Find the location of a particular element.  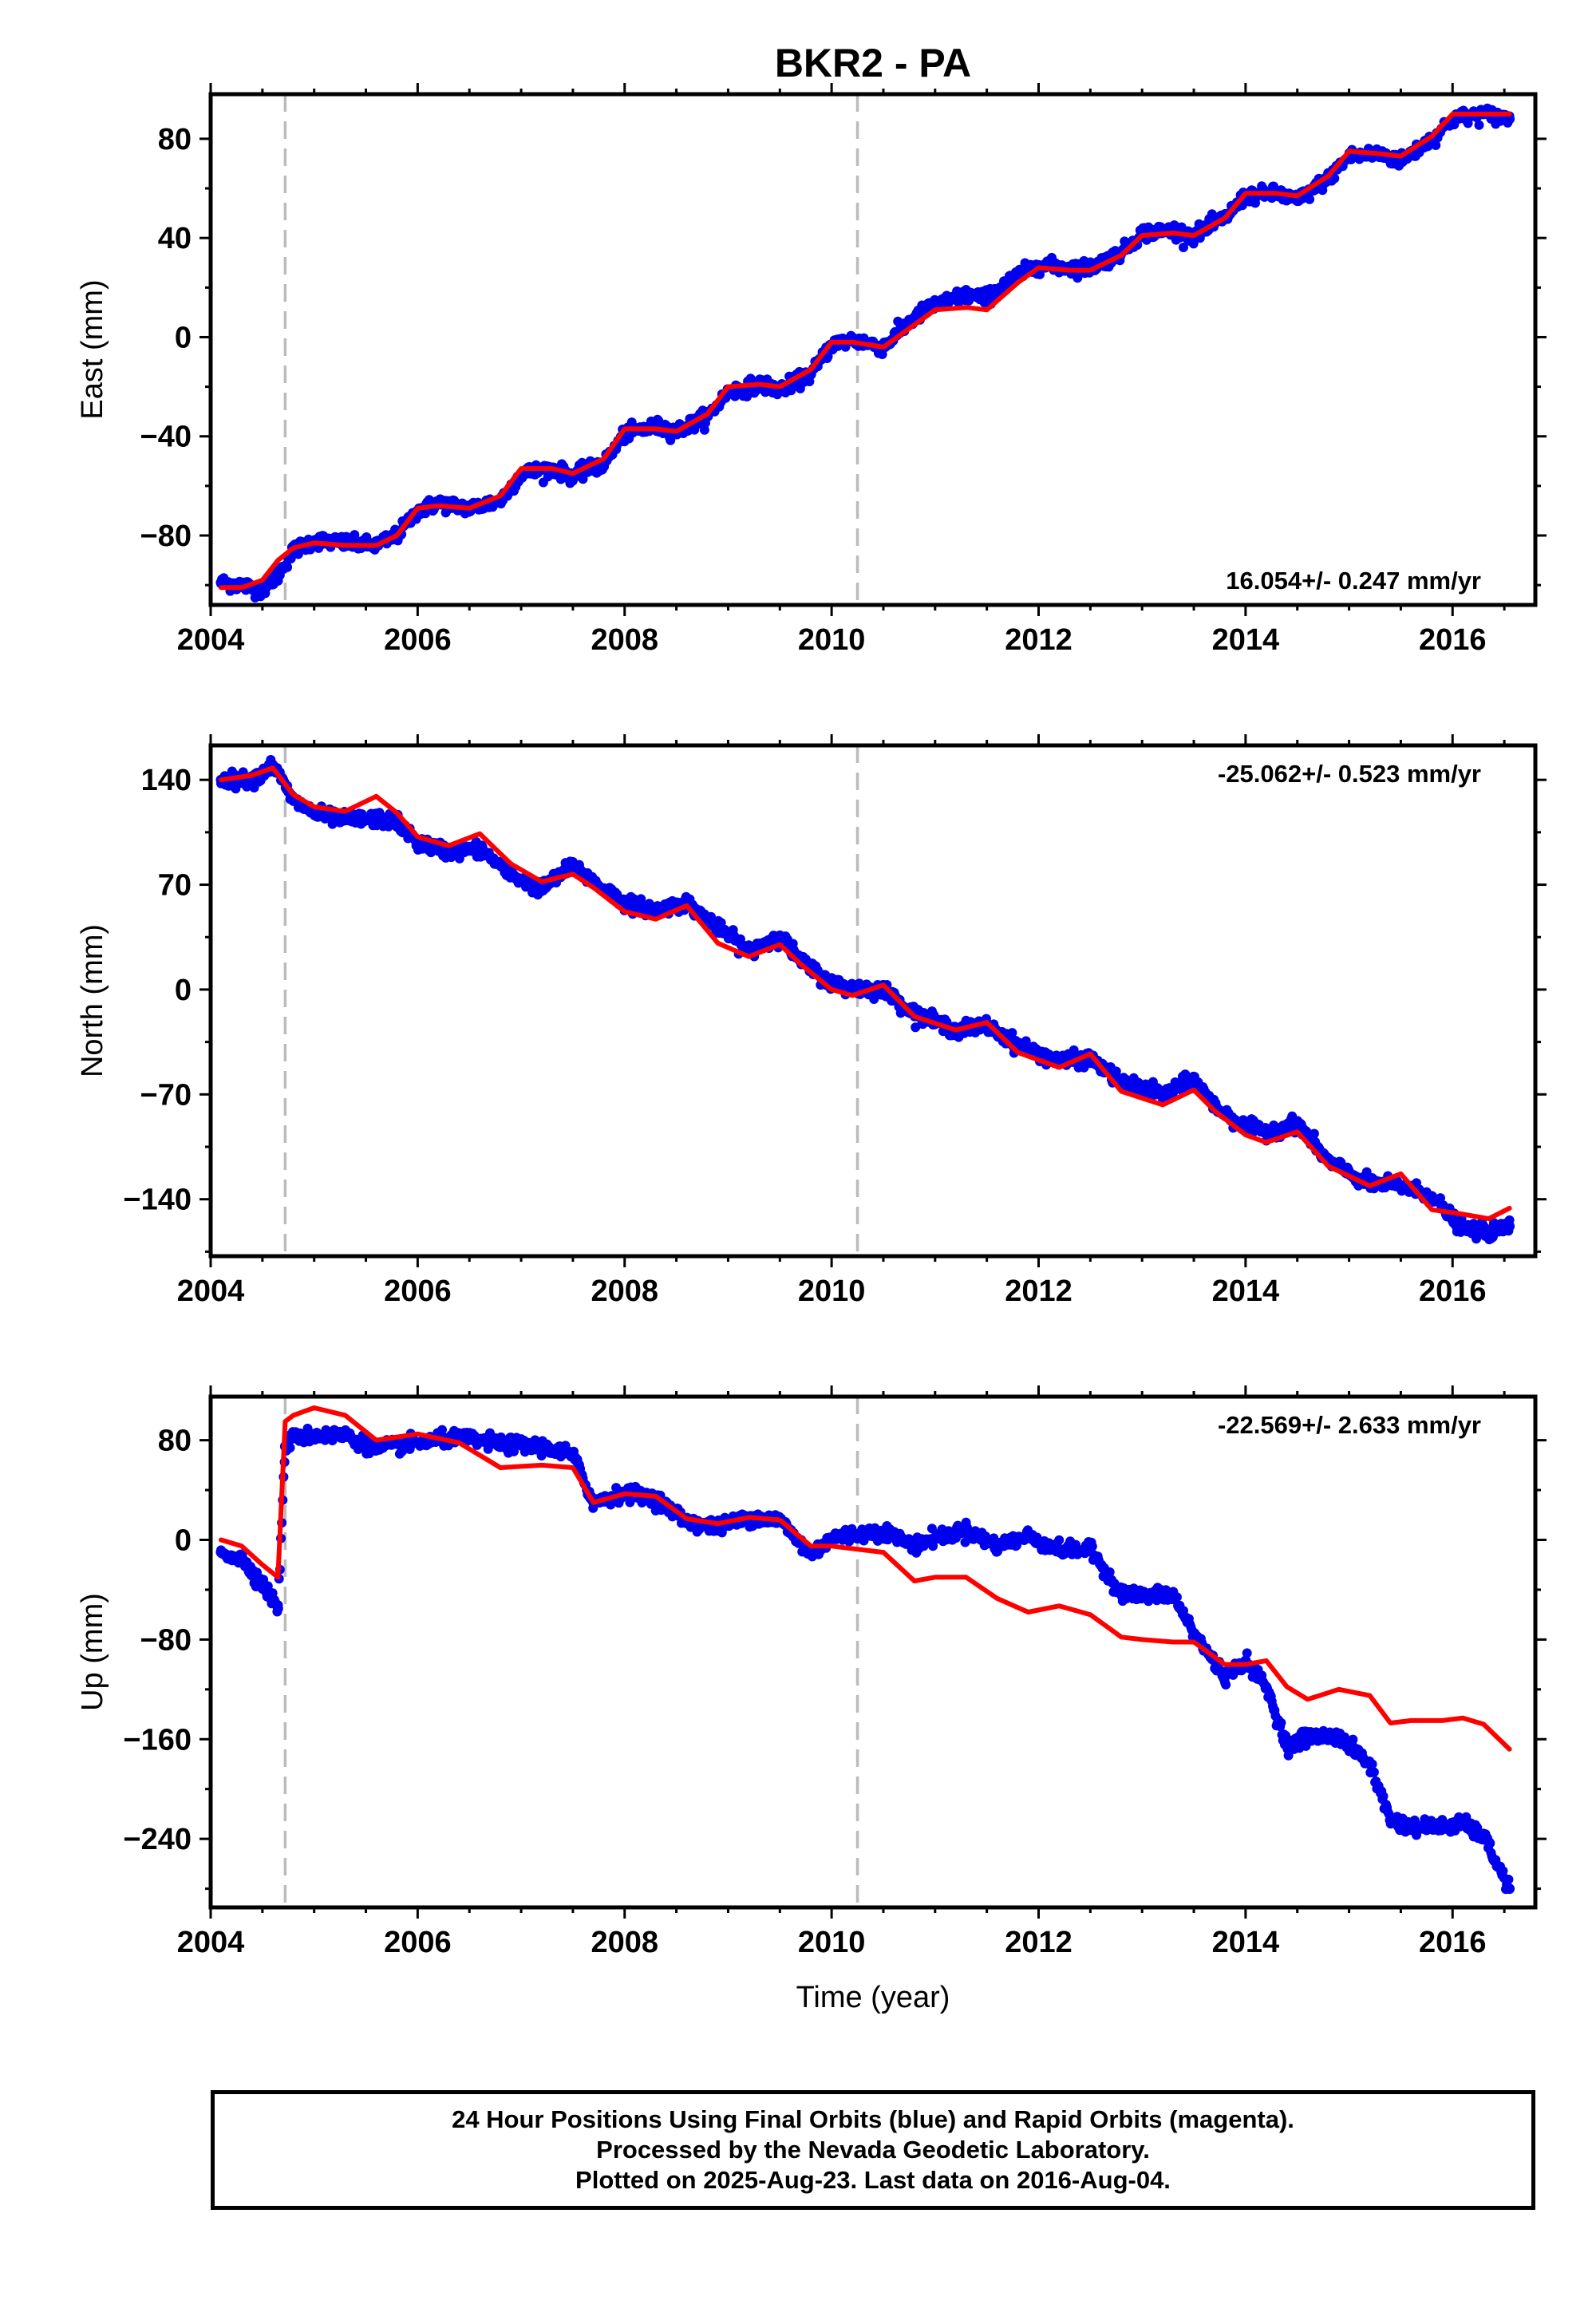

y-tick-label: 0 is located at coordinates (183, 991).